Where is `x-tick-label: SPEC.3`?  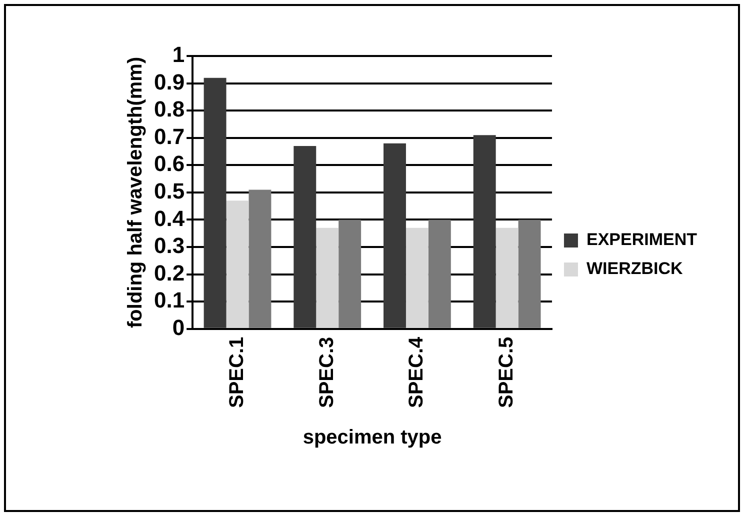 x-tick-label: SPEC.3 is located at coordinates (327, 372).